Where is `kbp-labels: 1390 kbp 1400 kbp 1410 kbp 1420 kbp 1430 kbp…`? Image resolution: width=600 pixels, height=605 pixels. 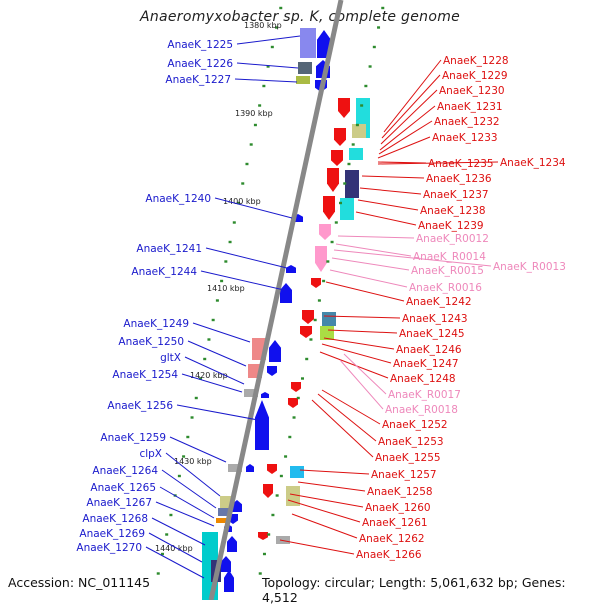
kbp-labels: 1390 kbp 1400 kbp 1410 kbp 1420 kbp 1430 kbp… is located at coordinates (214, 331).